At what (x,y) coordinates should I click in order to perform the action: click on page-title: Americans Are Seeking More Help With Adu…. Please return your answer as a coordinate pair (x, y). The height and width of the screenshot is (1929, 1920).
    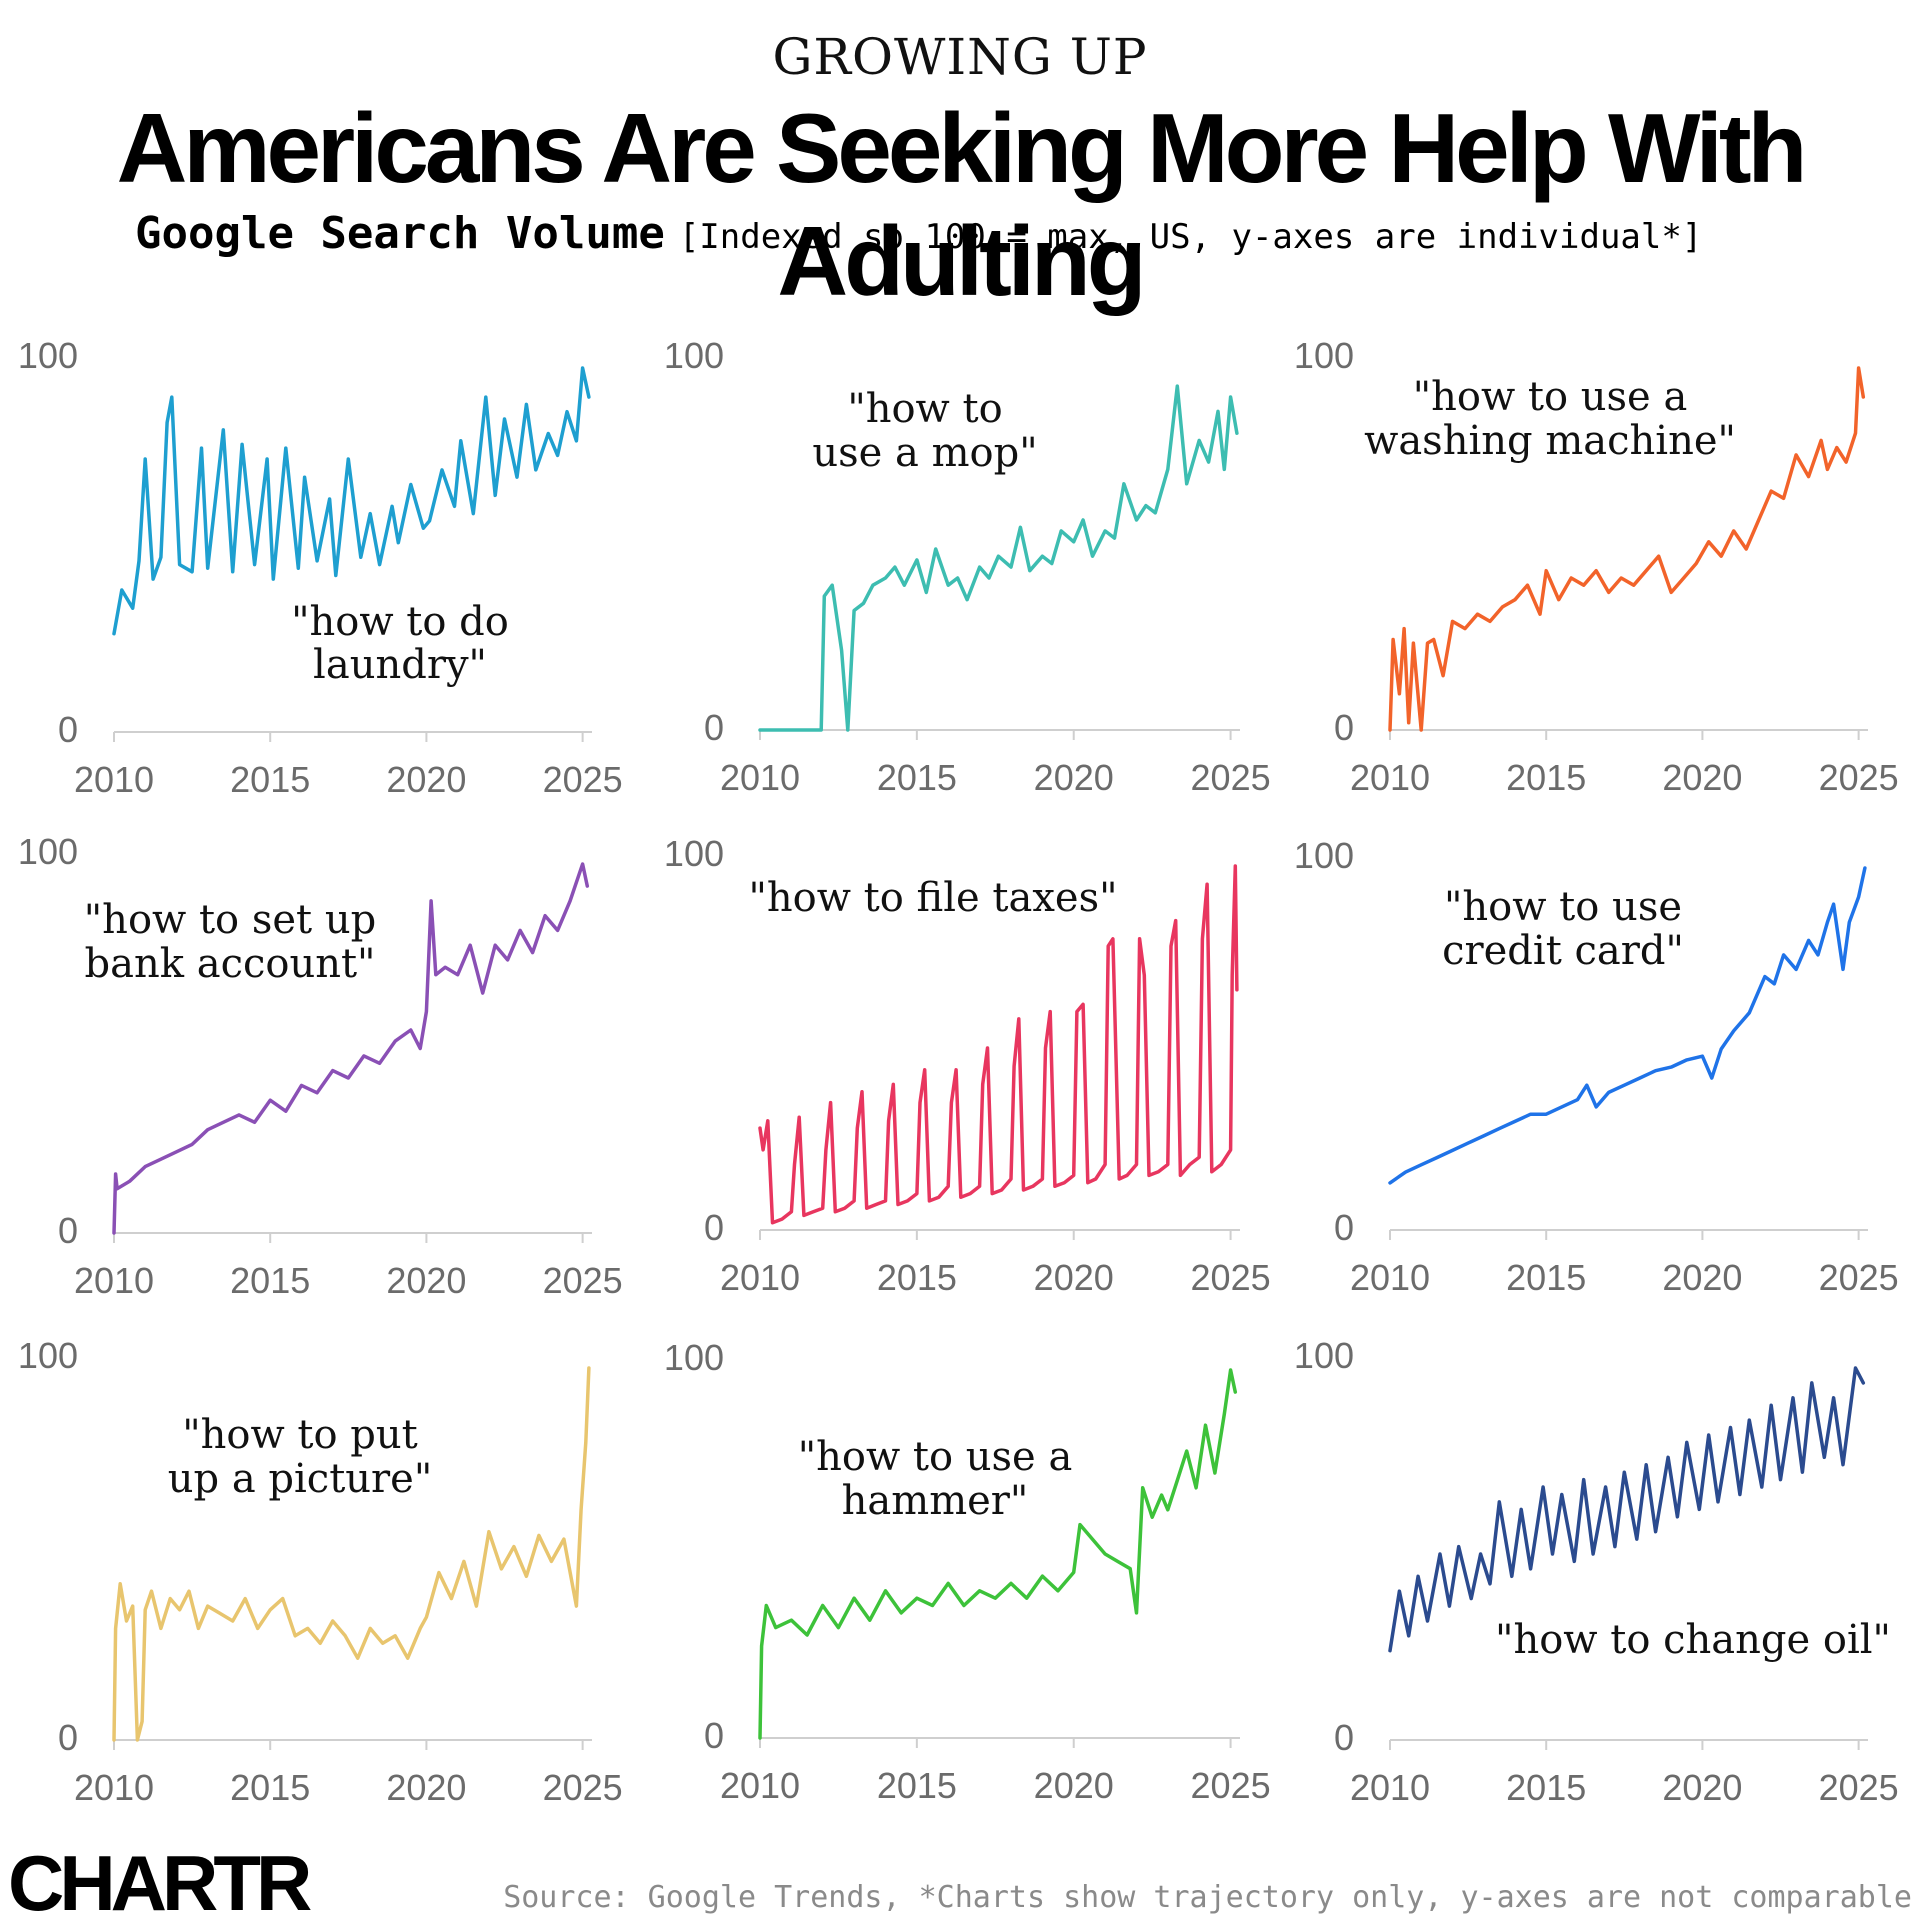
    Looking at the image, I should click on (962, 204).